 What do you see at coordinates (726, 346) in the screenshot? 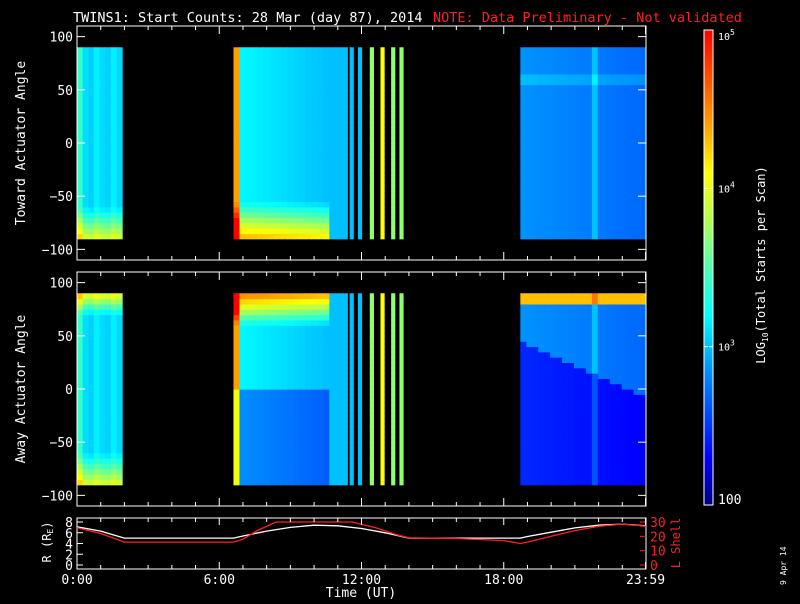
I see `colorbar-tick-label: 103` at bounding box center [726, 346].